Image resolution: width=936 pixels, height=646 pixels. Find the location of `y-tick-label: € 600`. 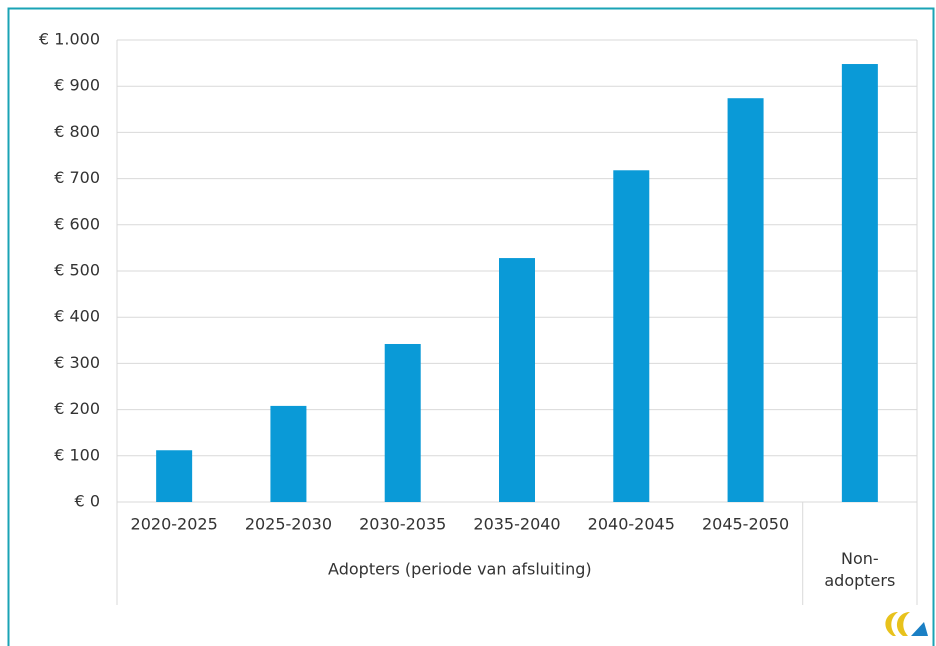

y-tick-label: € 600 is located at coordinates (77, 223).